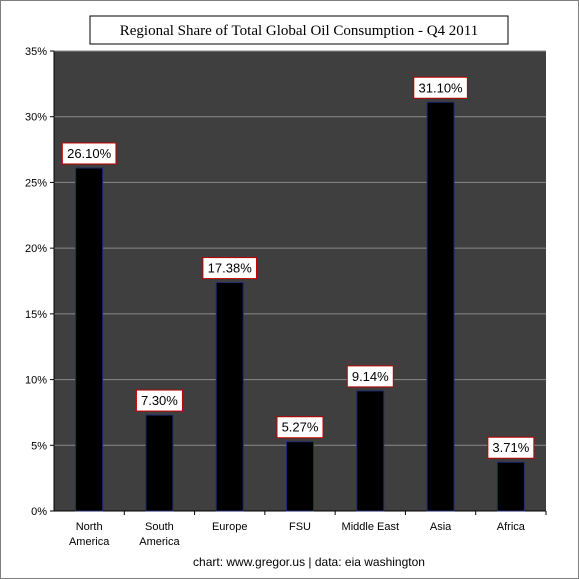 The height and width of the screenshot is (579, 579). Describe the element at coordinates (36, 118) in the screenshot. I see `y-tick-label: 30%` at that location.